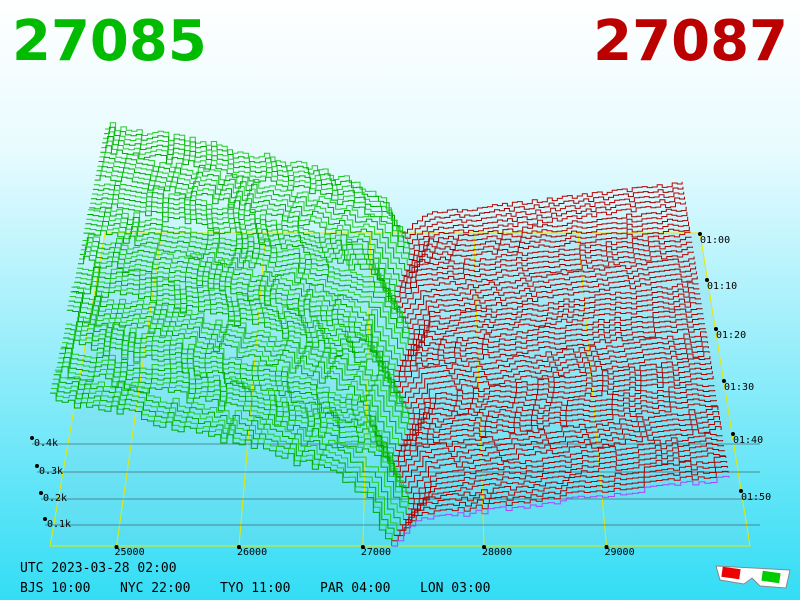 Image resolution: width=800 pixels, height=600 pixels. I want to click on price-label: 26000, so click(252, 552).